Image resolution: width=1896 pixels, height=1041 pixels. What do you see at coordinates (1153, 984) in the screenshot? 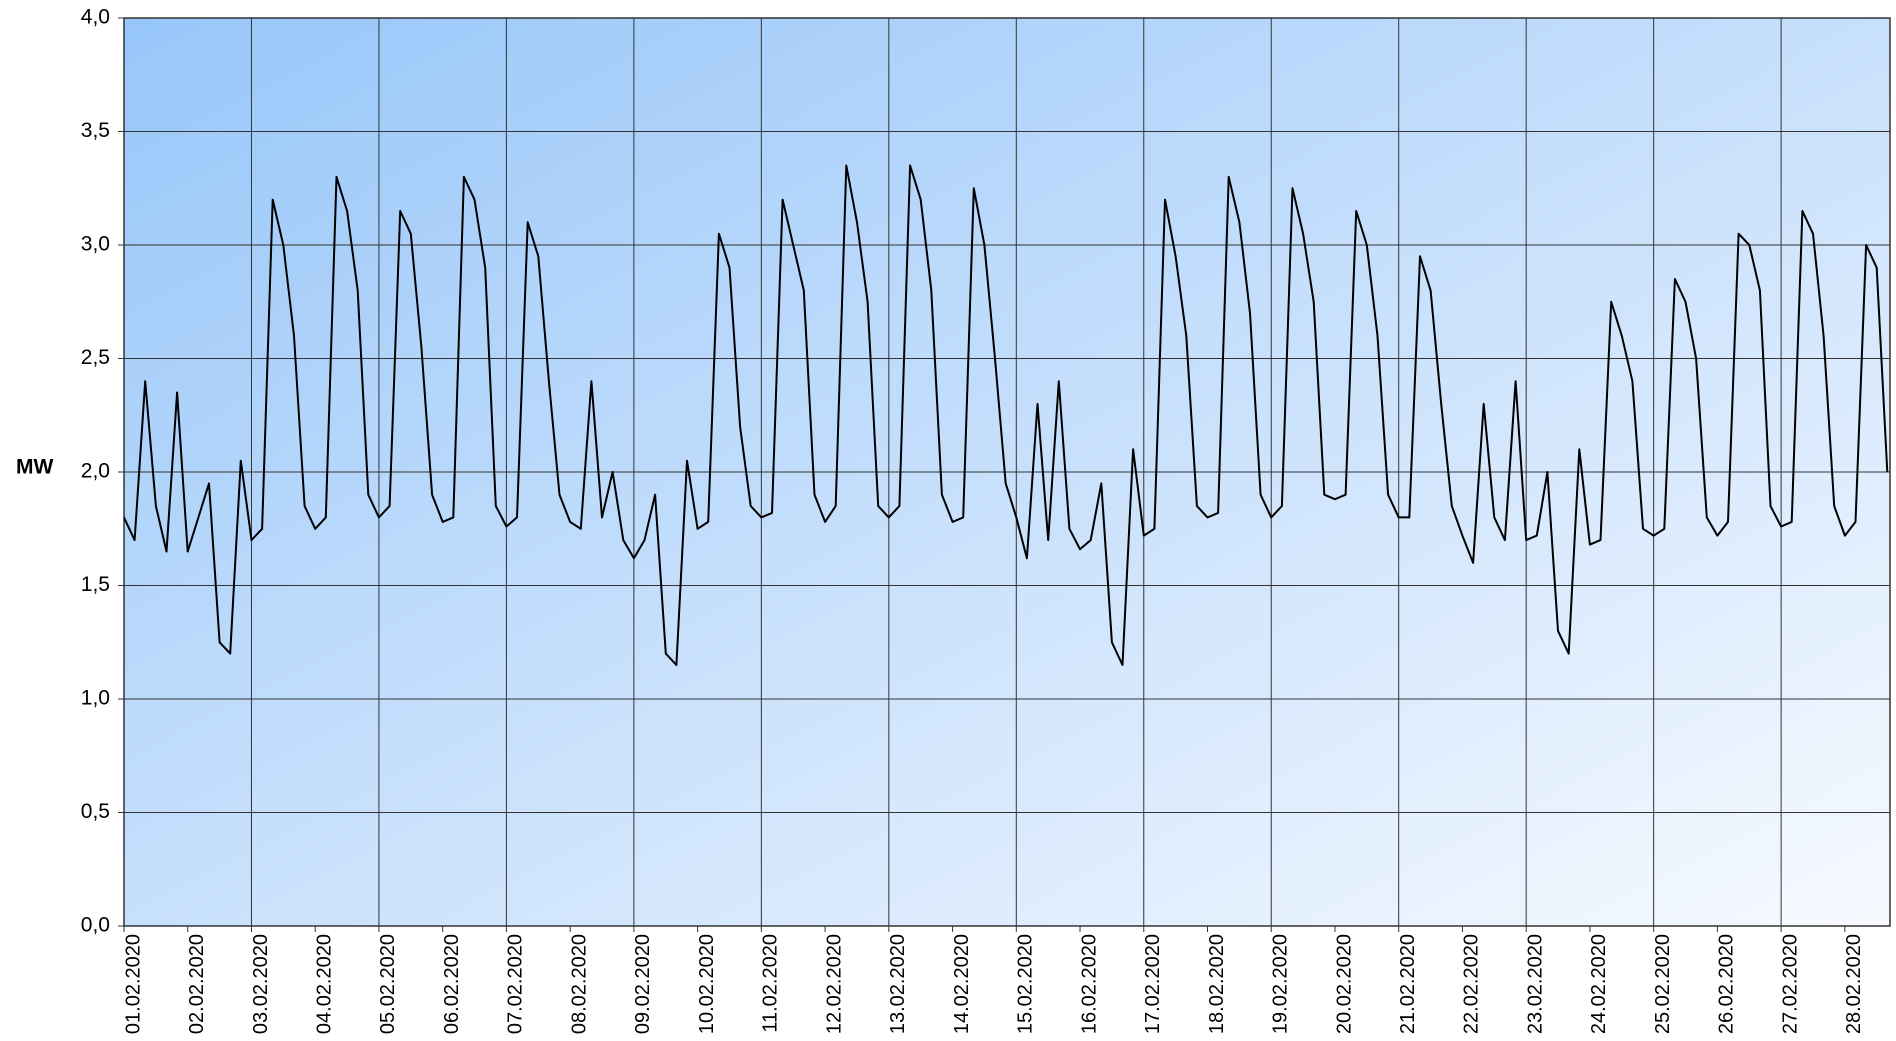
I see `x-tick-label: 17.02.2020` at bounding box center [1153, 984].